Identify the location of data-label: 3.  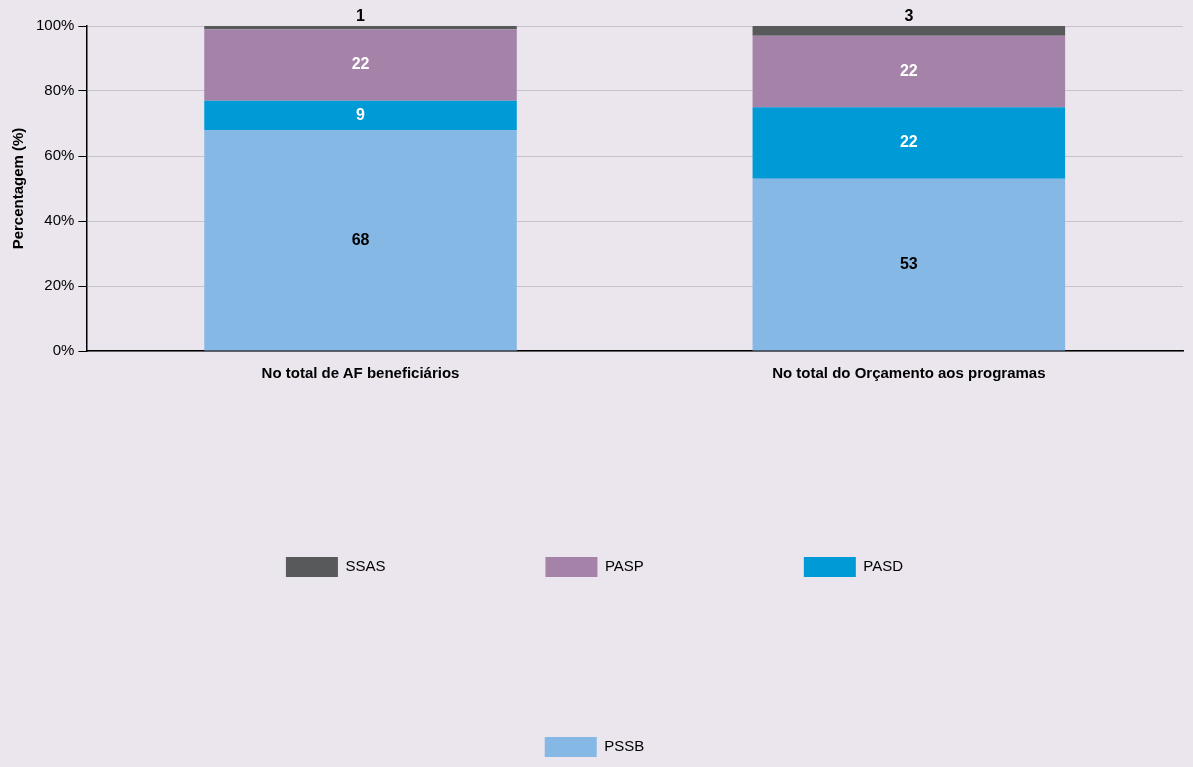
(909, 16).